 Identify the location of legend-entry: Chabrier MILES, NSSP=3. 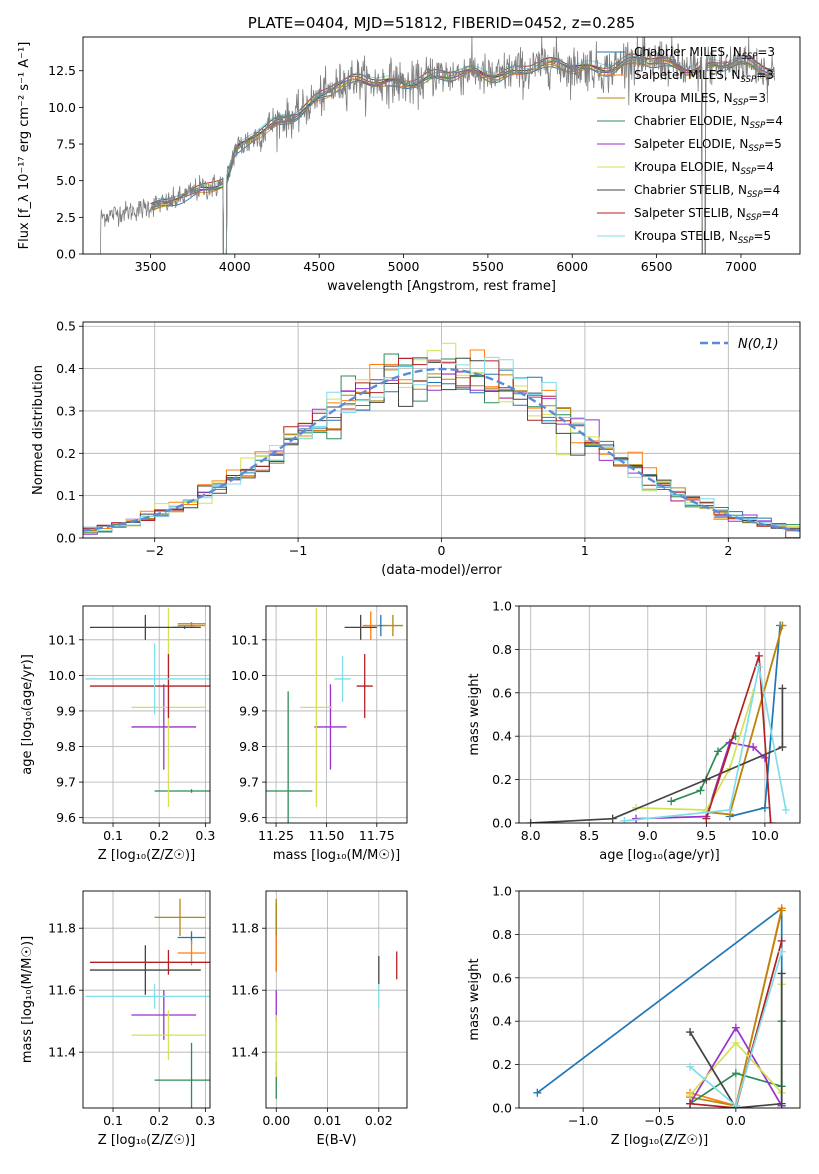
(704, 53).